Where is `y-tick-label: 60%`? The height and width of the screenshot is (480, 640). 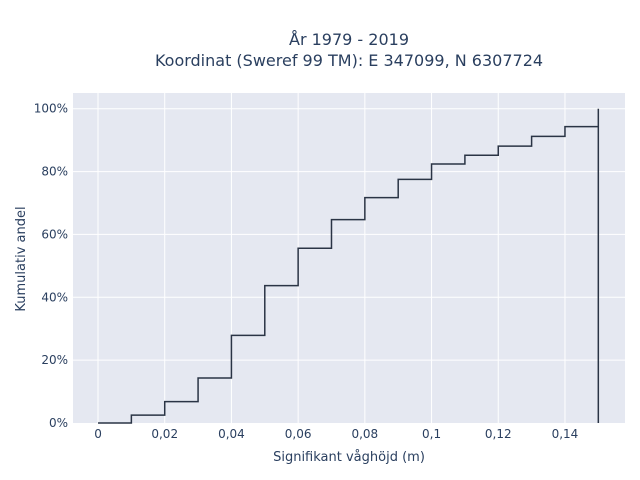
y-tick-label: 60% is located at coordinates (54, 234).